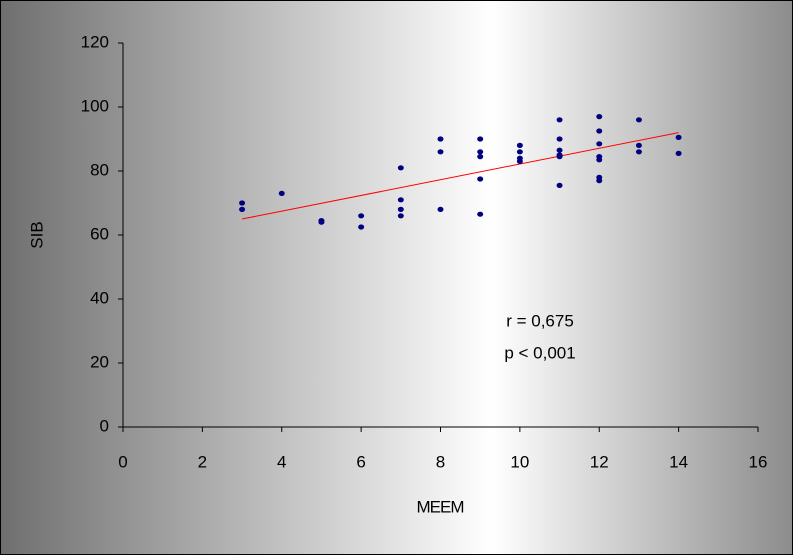  Describe the element at coordinates (95, 105) in the screenshot. I see `y-tick-label: 100` at that location.